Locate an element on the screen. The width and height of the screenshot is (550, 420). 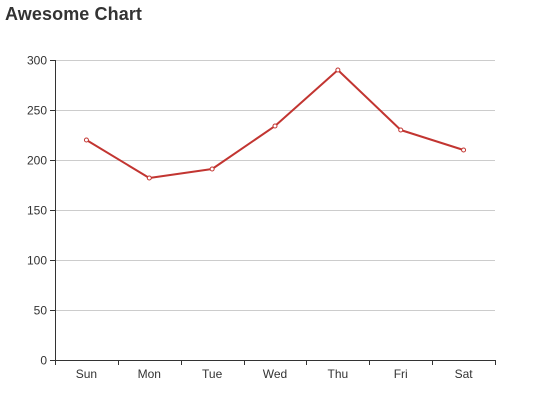
x-tick-label: Wed is located at coordinates (275, 374).